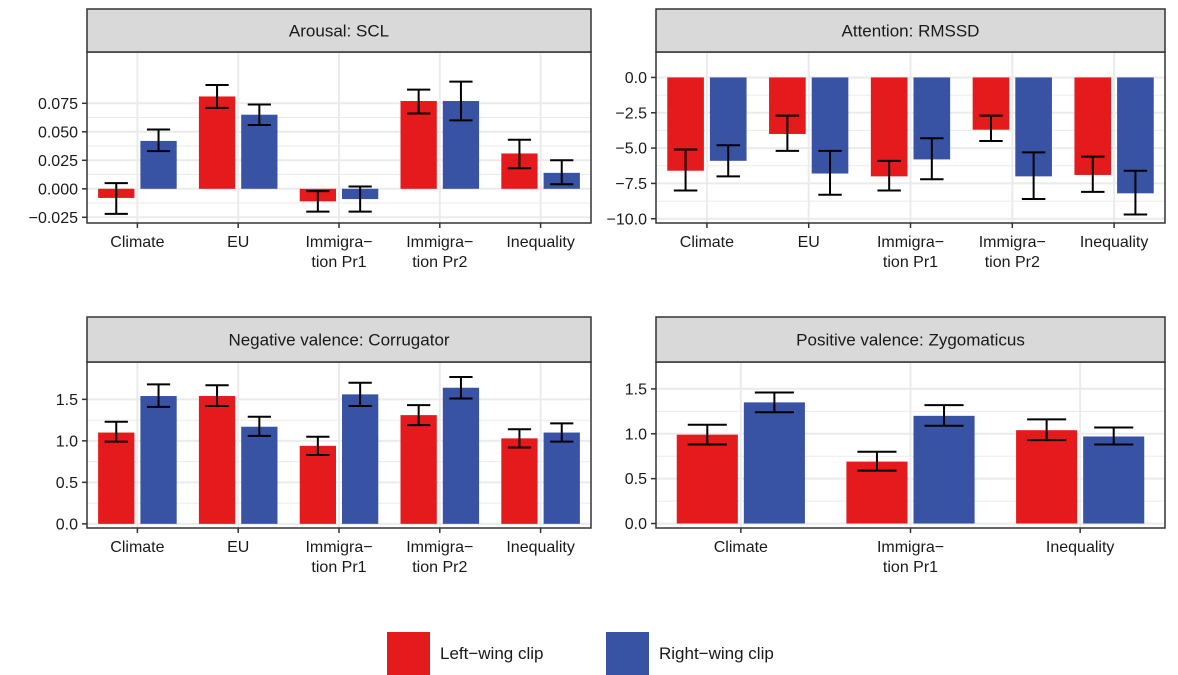 This screenshot has height=675, width=1178. I want to click on y-tick-label: 0.000, so click(58, 189).